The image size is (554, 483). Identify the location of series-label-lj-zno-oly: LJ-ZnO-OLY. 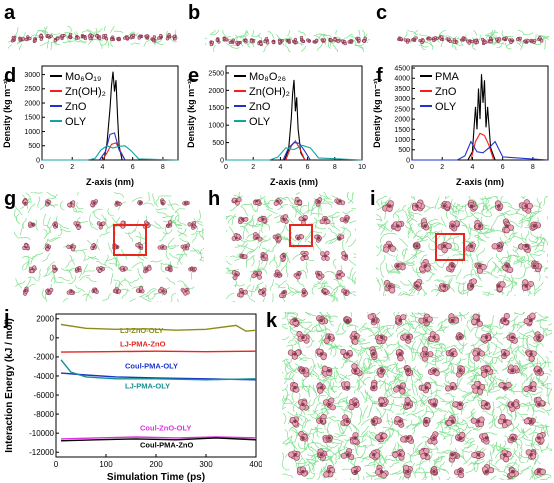
(141, 330).